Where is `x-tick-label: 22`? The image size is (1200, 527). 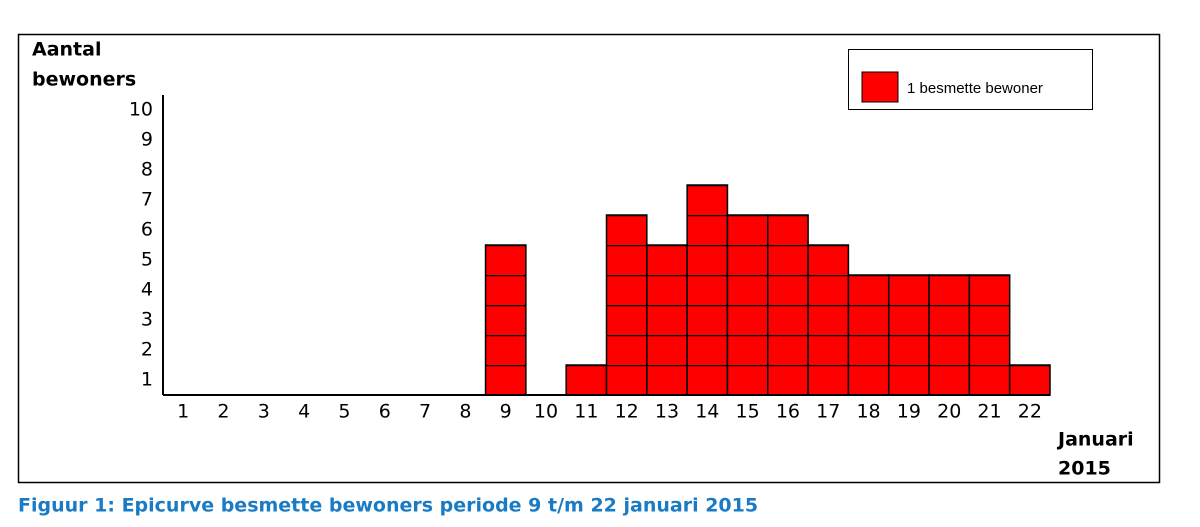 x-tick-label: 22 is located at coordinates (1030, 412).